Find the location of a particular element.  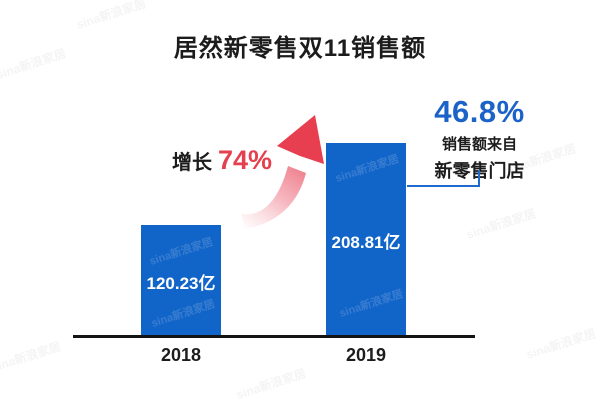

callout-block: 46.8% 销售额来自 新零售门店 is located at coordinates (479, 138).